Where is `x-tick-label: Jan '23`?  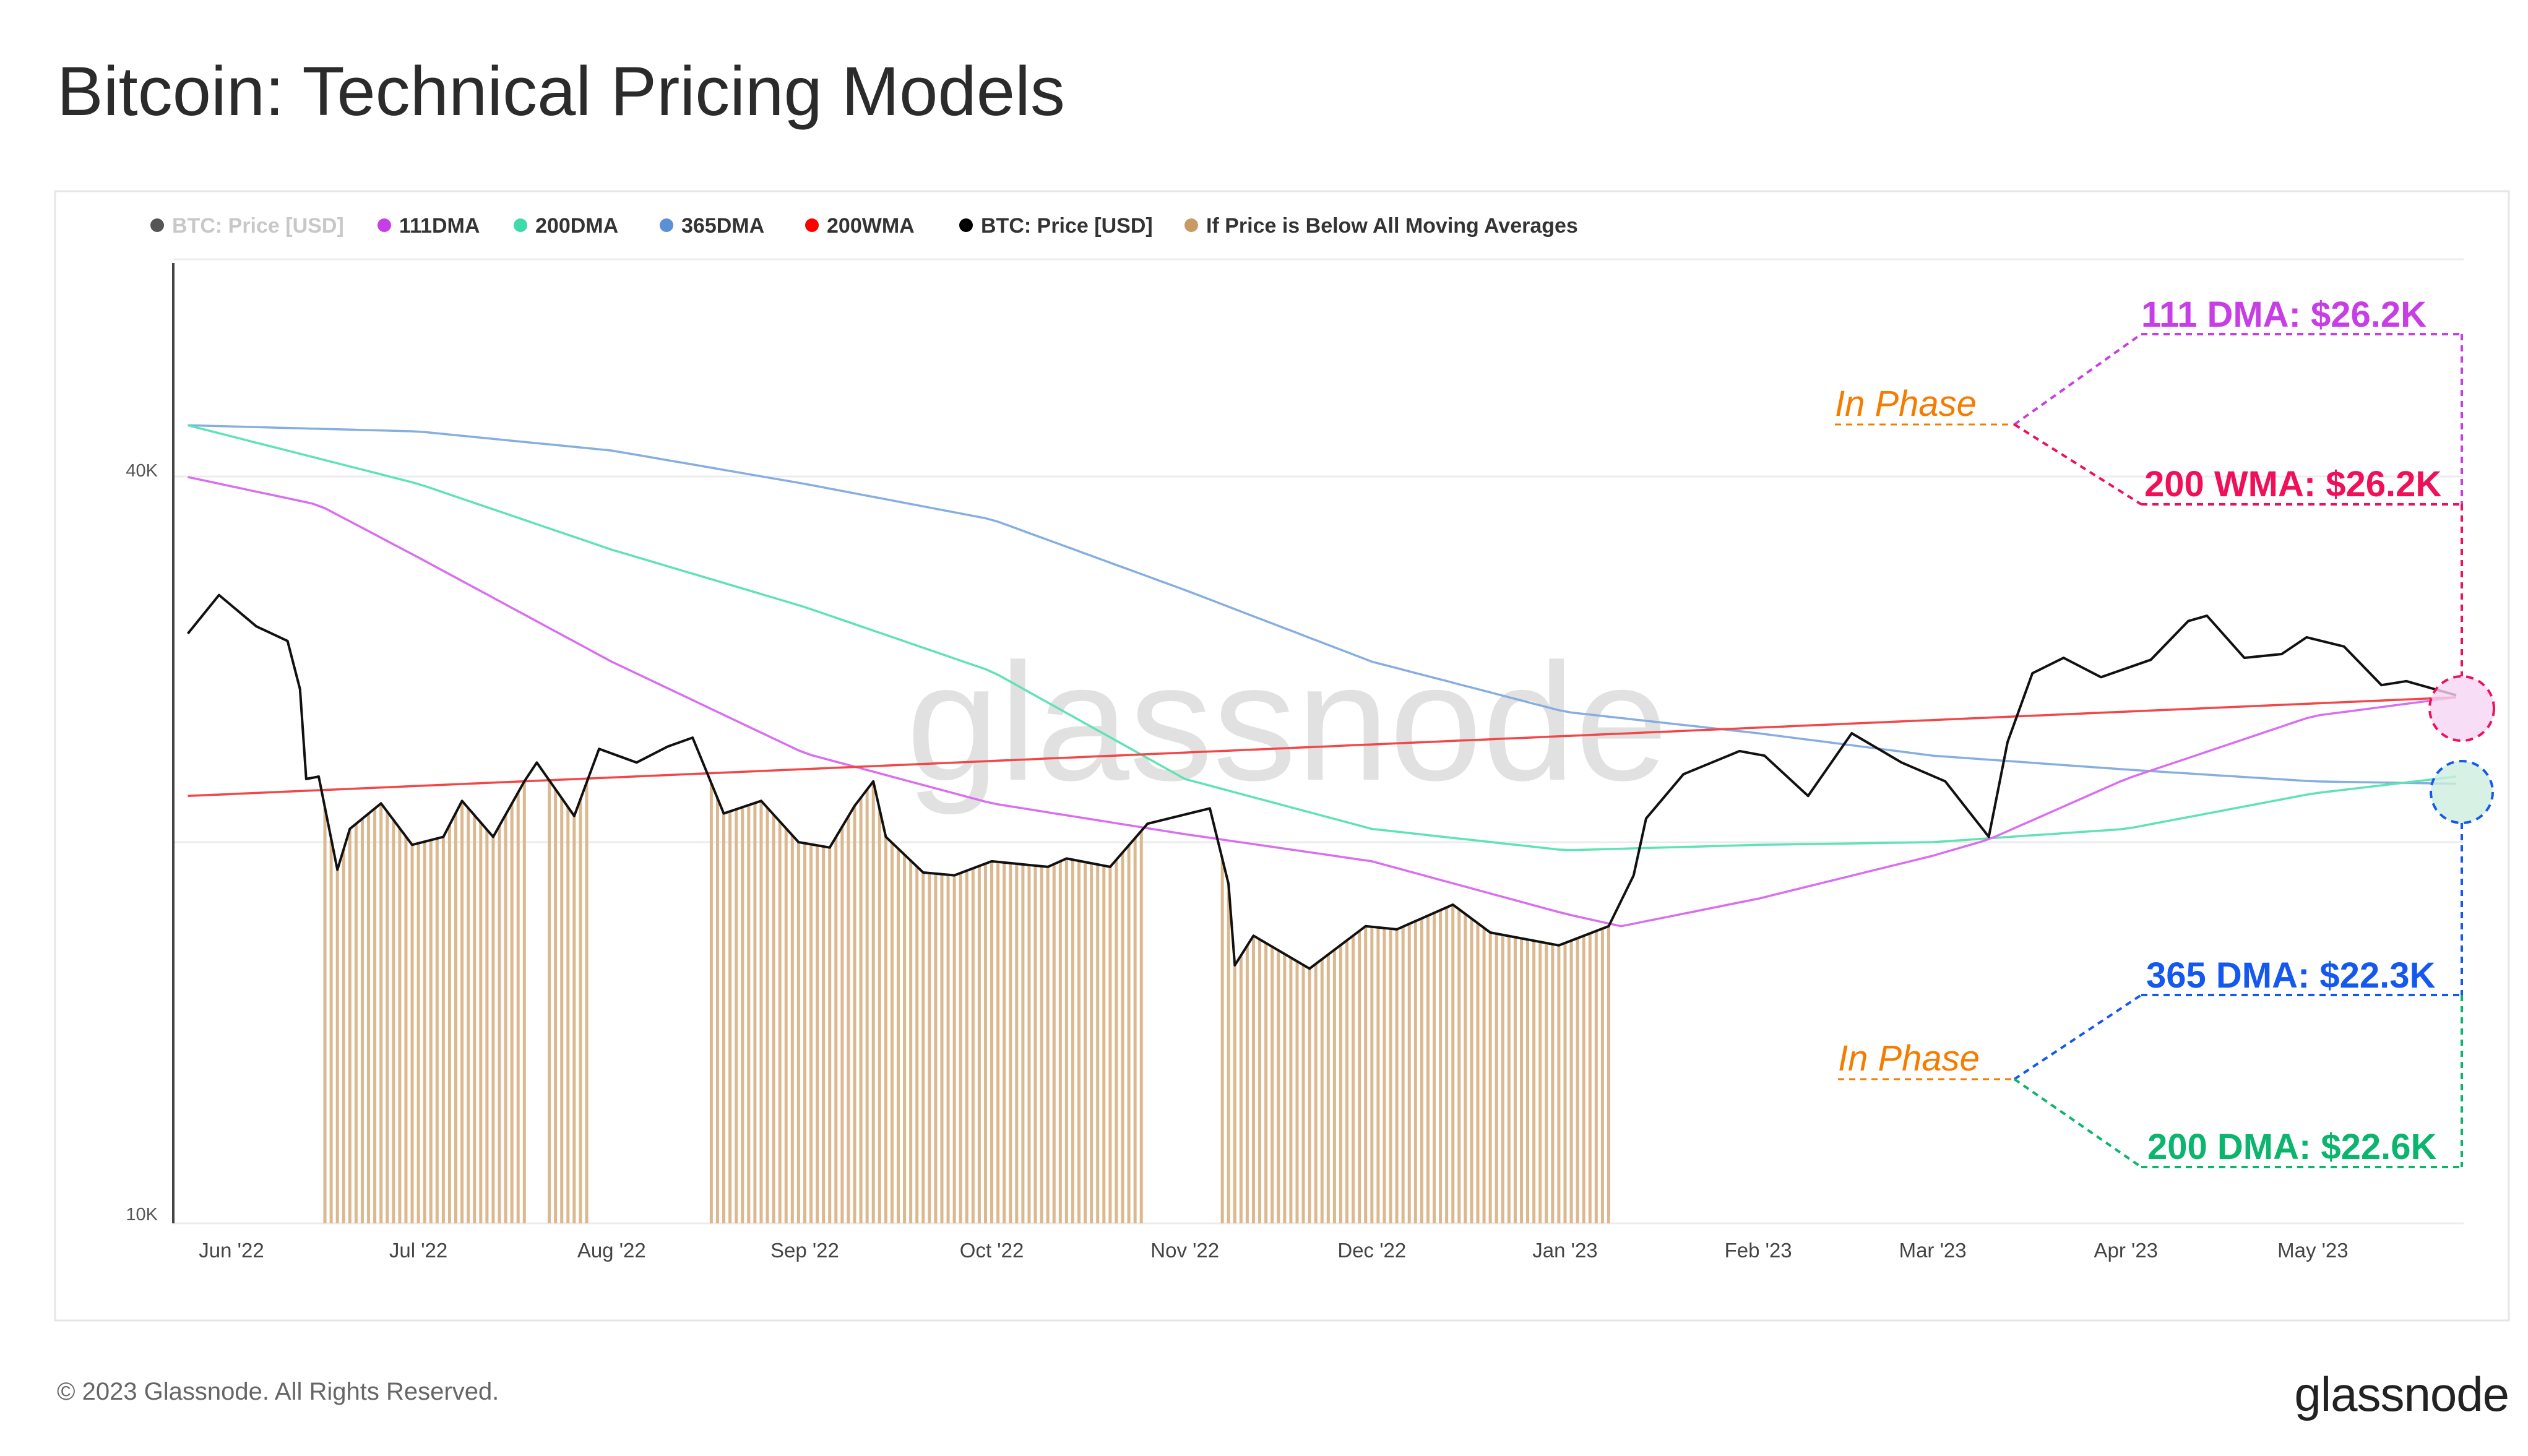 x-tick-label: Jan '23 is located at coordinates (1564, 1250).